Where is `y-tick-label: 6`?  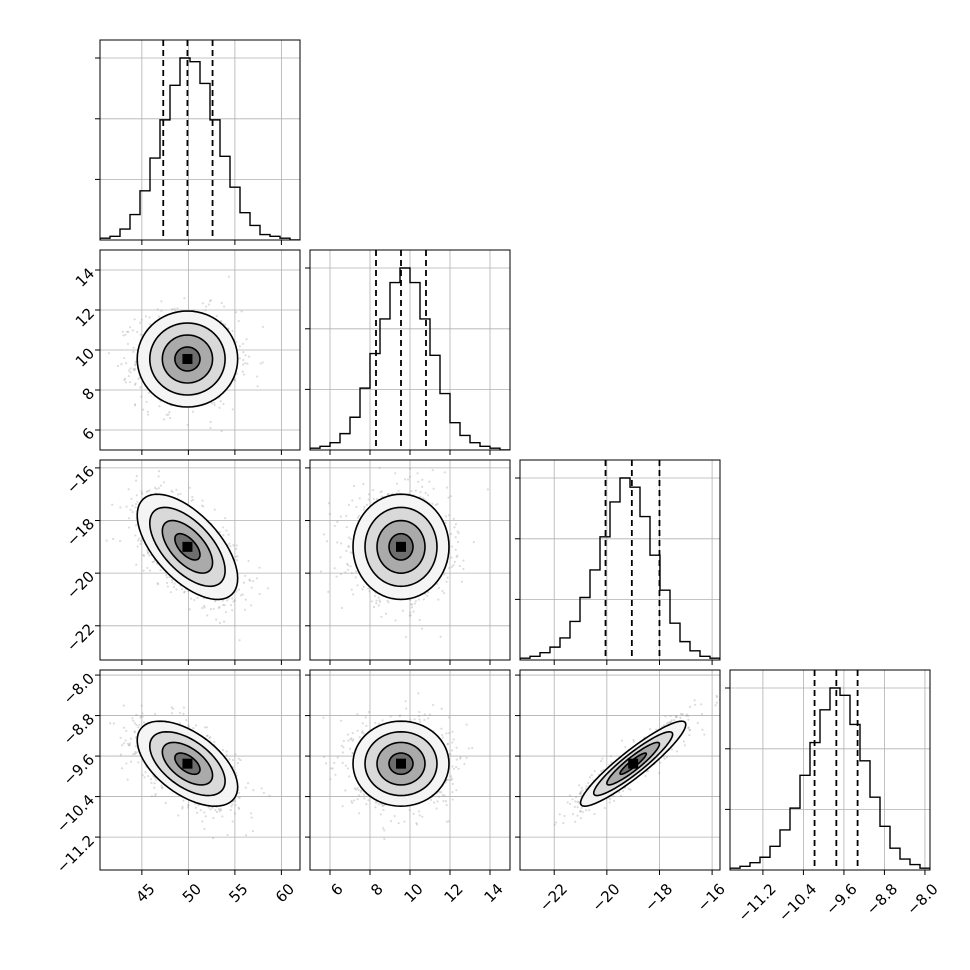
y-tick-label: 6 is located at coordinates (88, 433).